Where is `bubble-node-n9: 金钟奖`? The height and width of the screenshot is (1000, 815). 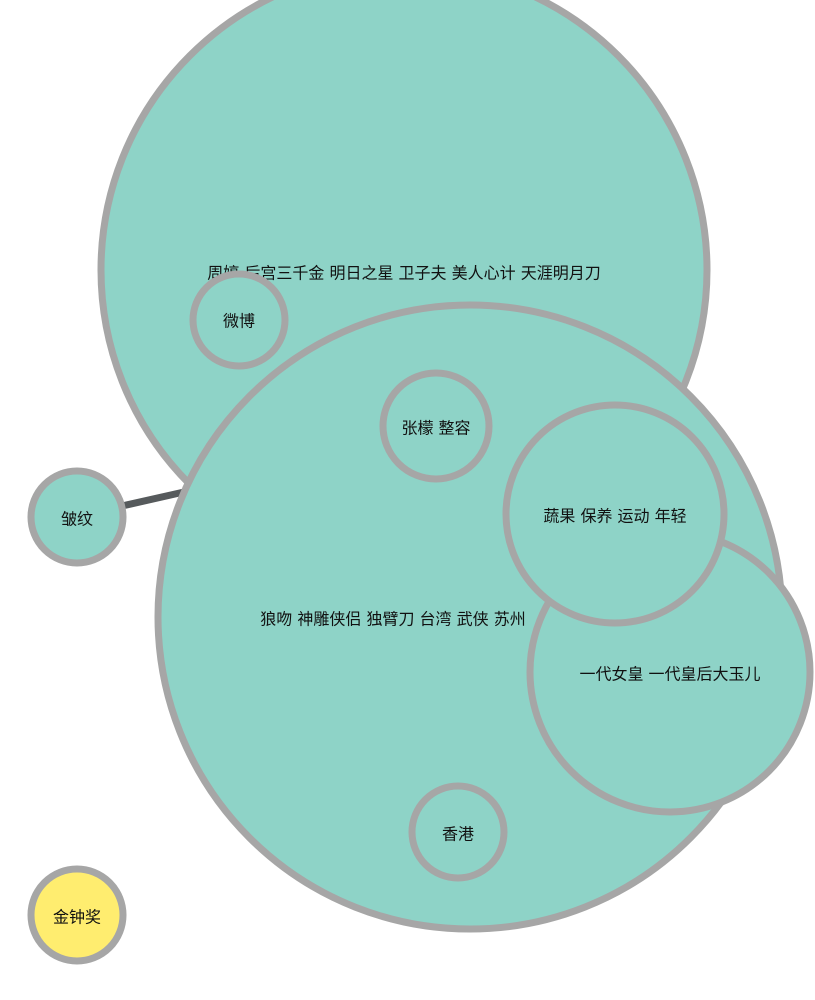 bubble-node-n9: 金钟奖 is located at coordinates (77, 915).